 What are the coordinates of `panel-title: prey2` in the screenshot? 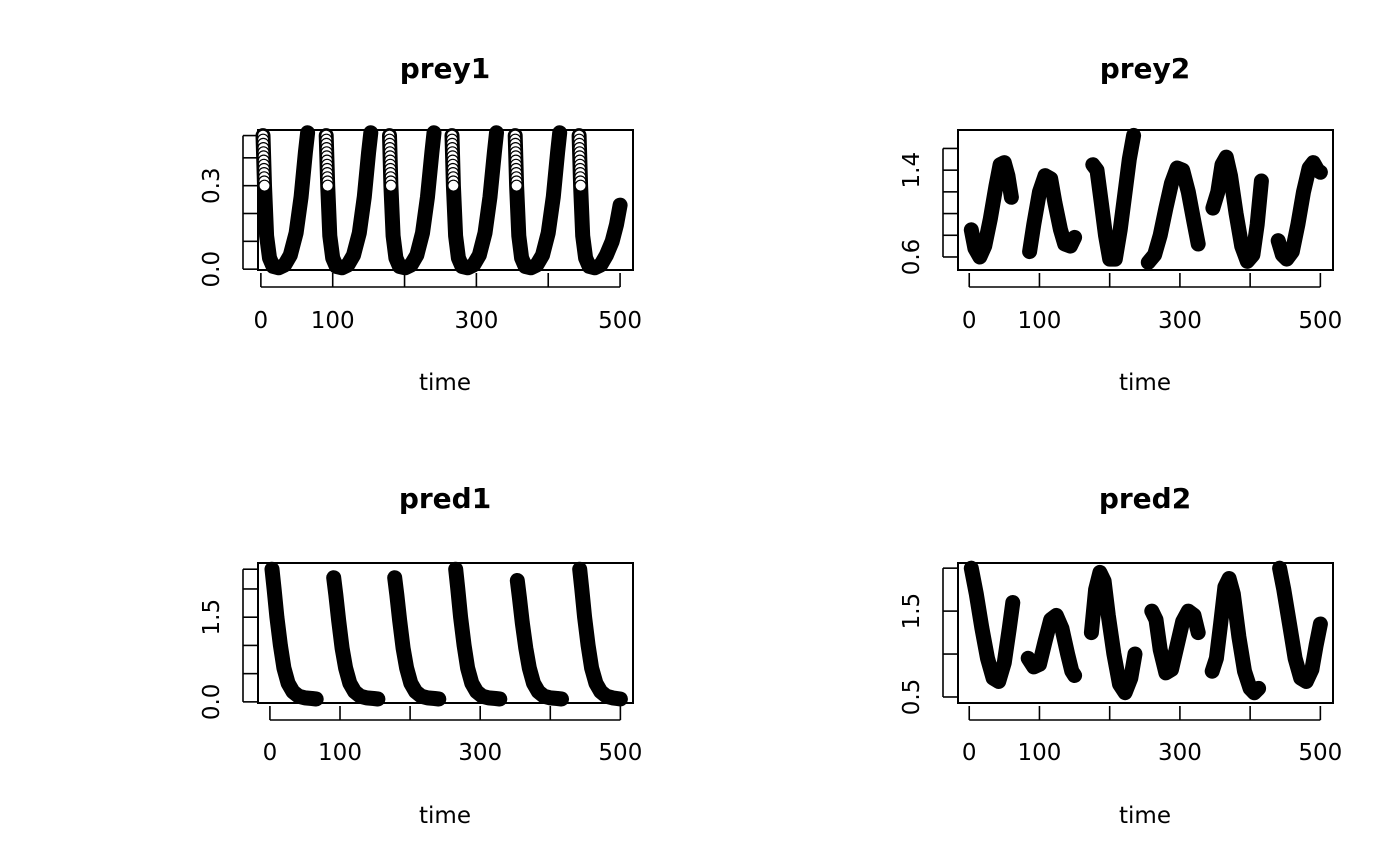 It's located at (1145, 68).